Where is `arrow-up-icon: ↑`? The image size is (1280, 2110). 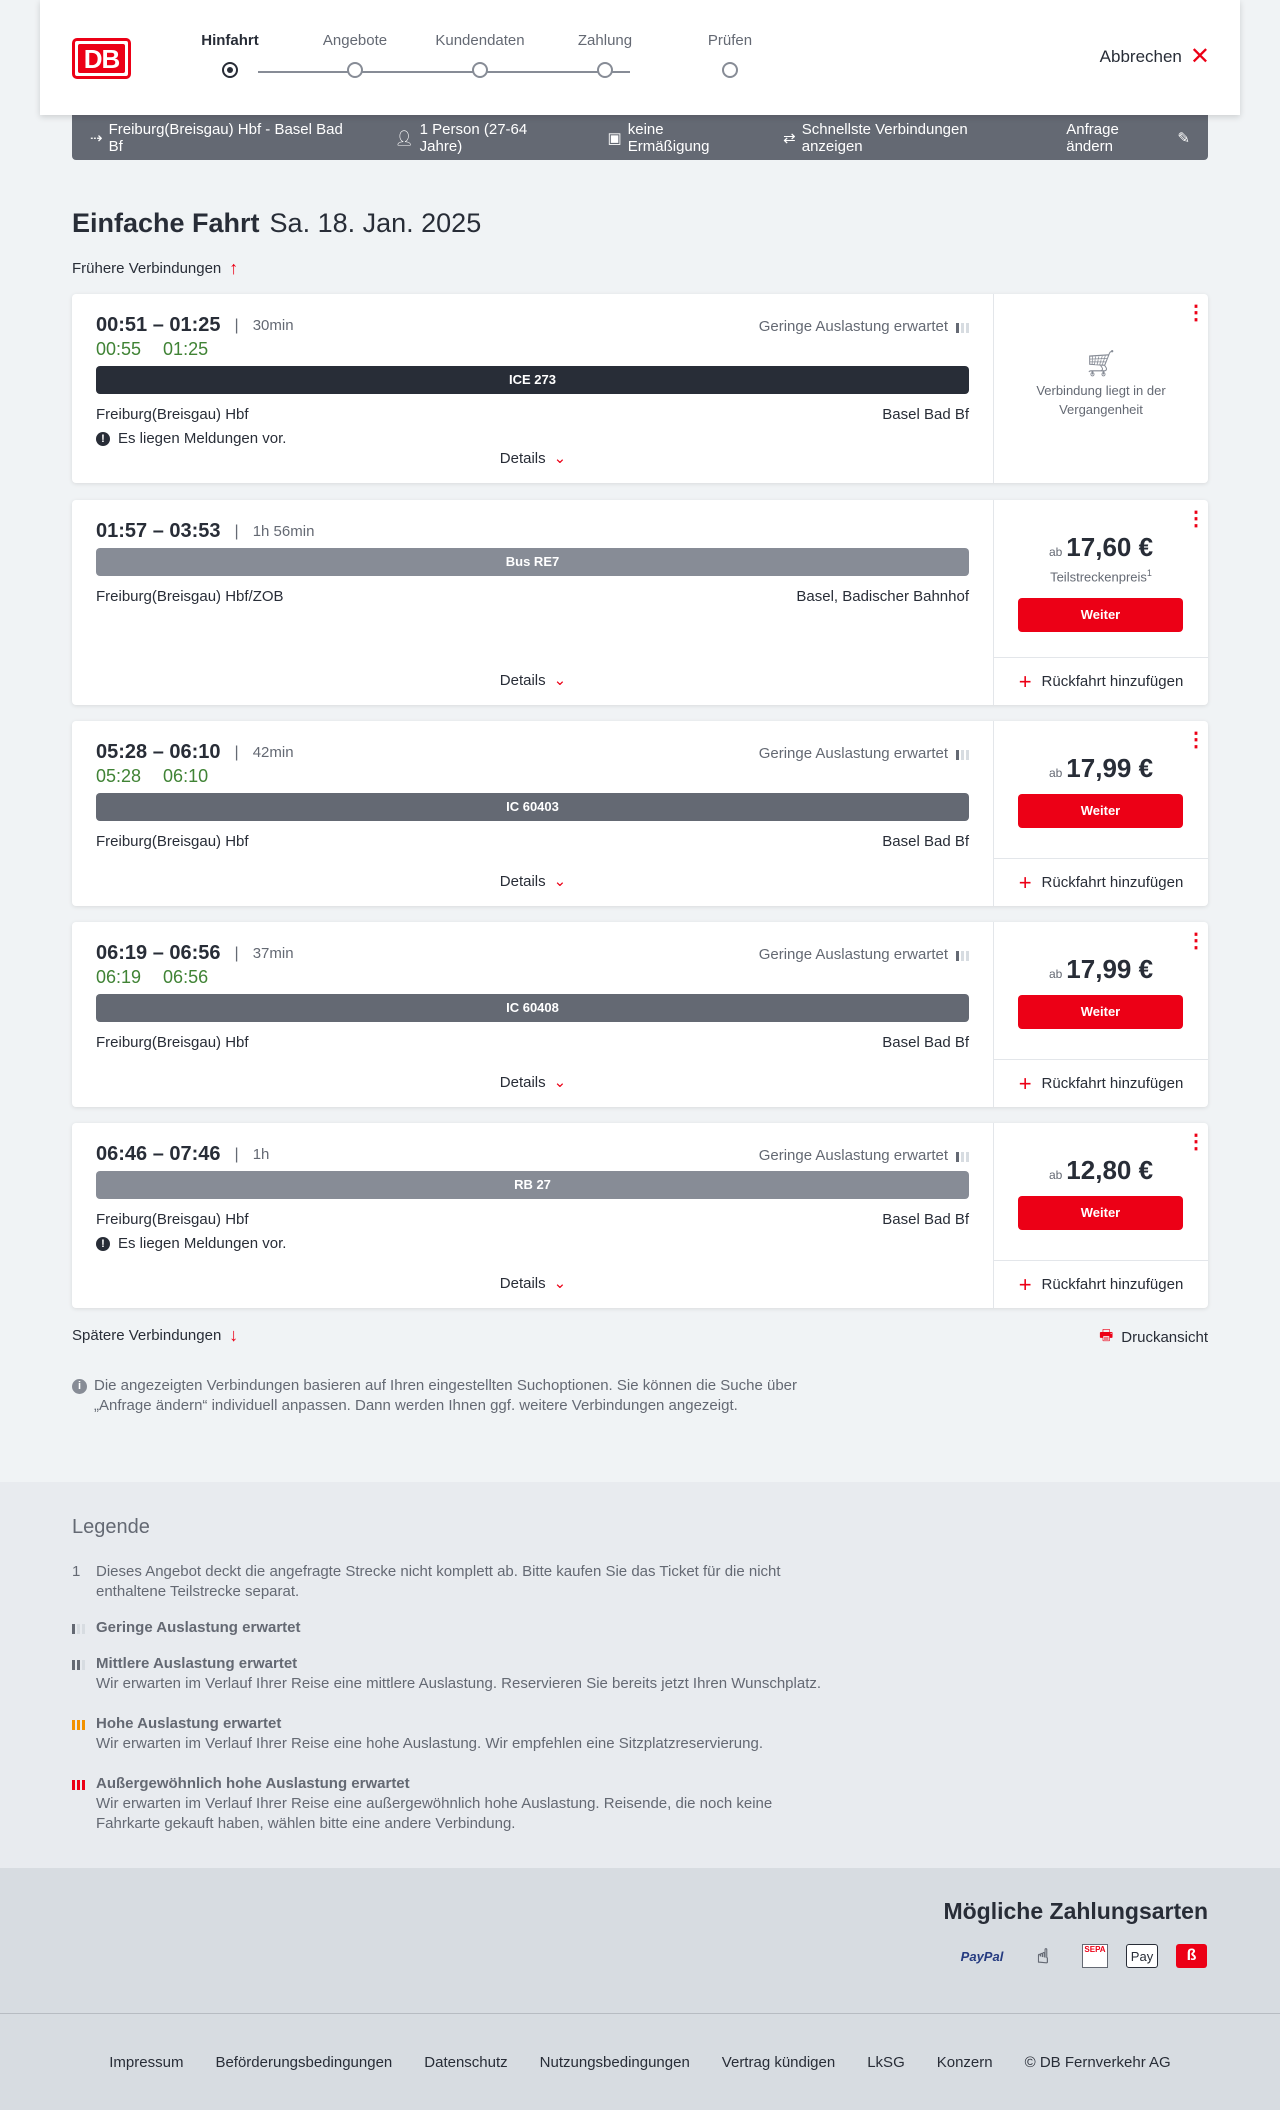 arrow-up-icon: ↑ is located at coordinates (234, 268).